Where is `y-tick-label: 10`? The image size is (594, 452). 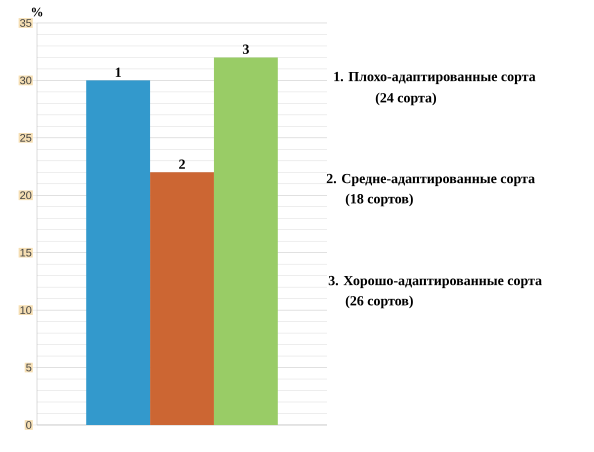 y-tick-label: 10 is located at coordinates (26, 310).